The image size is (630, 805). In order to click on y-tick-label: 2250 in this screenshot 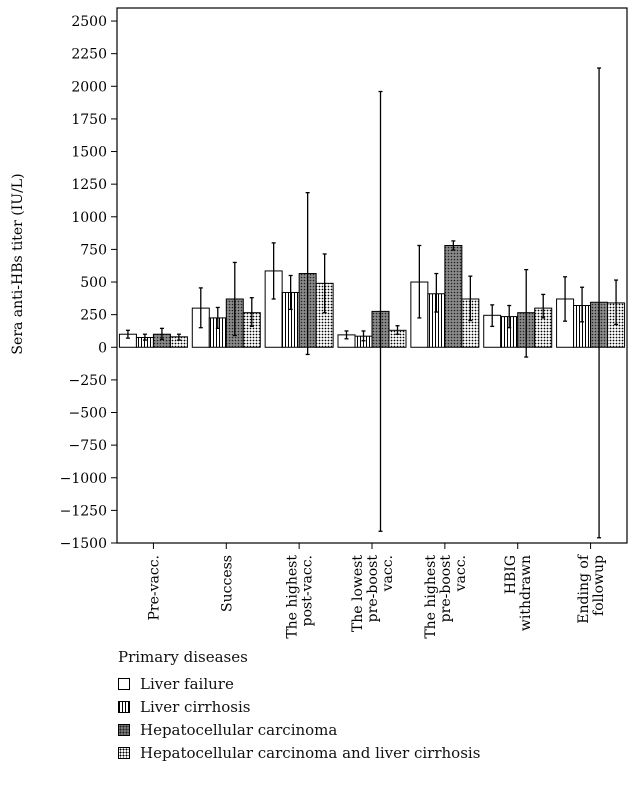, I will do `click(89, 55)`.